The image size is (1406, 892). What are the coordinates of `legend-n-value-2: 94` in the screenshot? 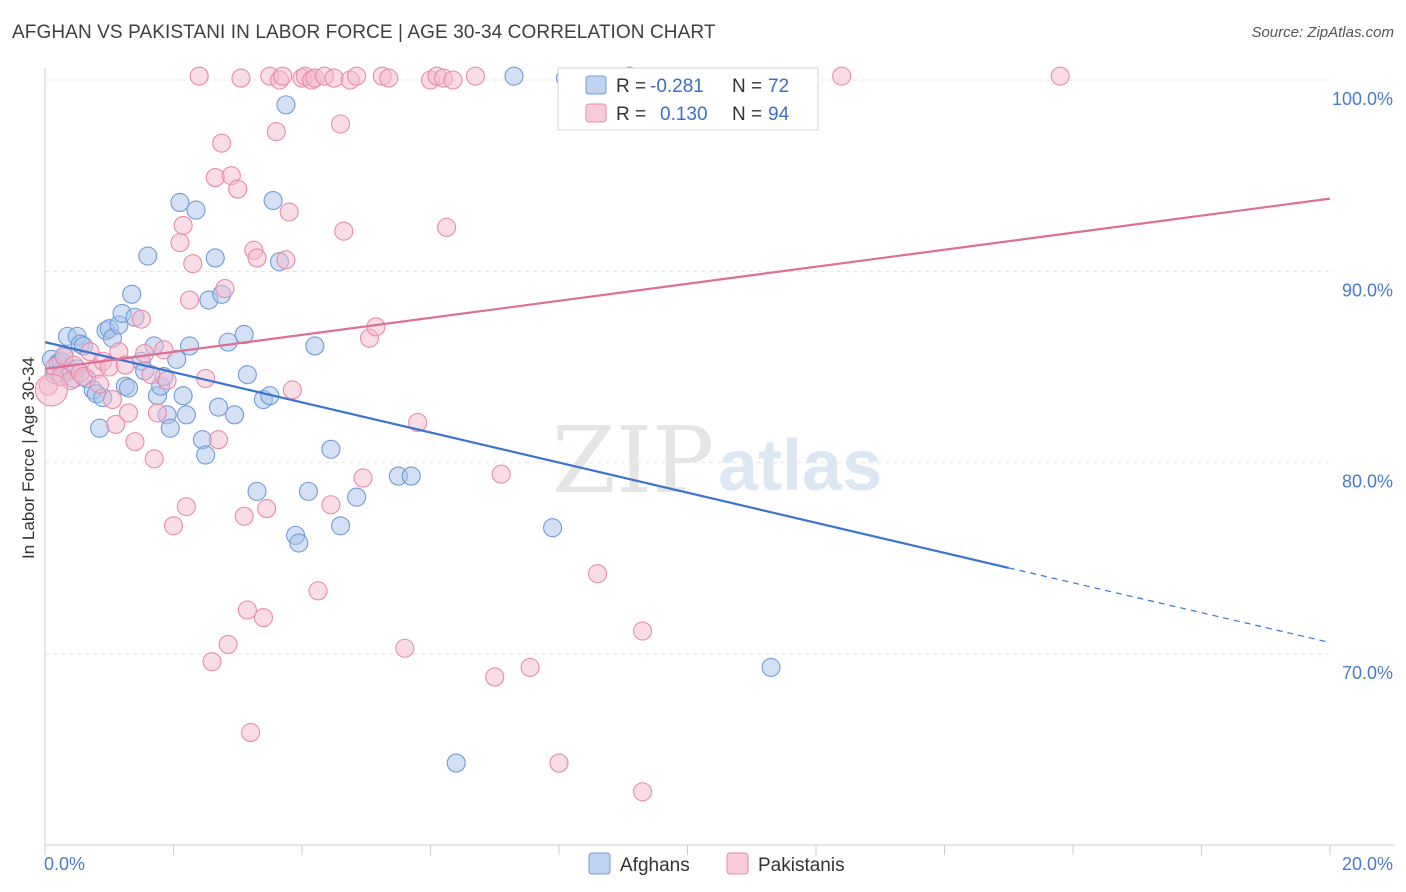 It's located at (779, 114).